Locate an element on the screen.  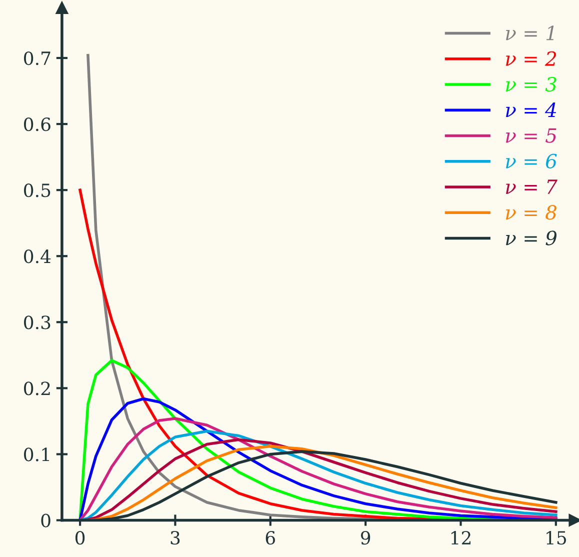
x-tick-label: 6 is located at coordinates (270, 537).